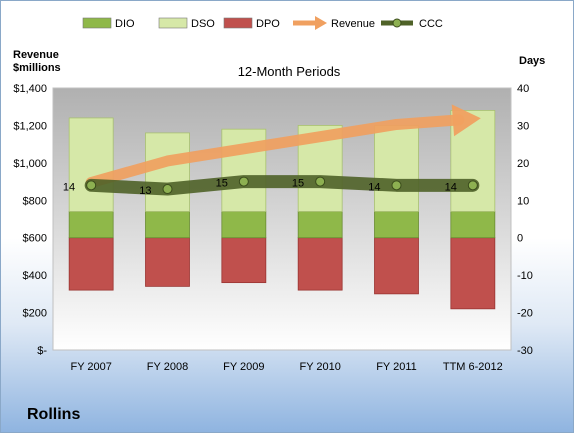 This screenshot has width=574, height=433. Describe the element at coordinates (353, 24) in the screenshot. I see `legend-label-revenue: Revenue` at that location.